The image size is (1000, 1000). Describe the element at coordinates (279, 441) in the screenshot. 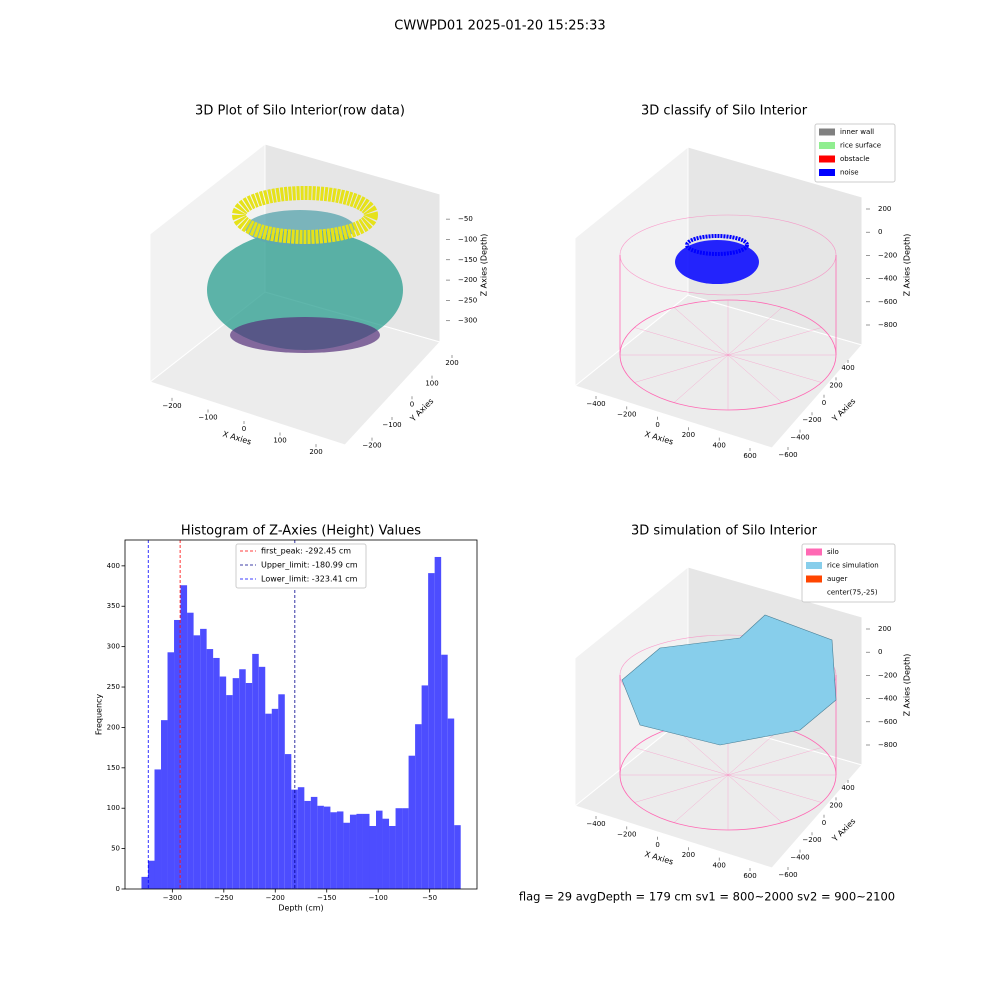

I see `tick-label: 100` at that location.